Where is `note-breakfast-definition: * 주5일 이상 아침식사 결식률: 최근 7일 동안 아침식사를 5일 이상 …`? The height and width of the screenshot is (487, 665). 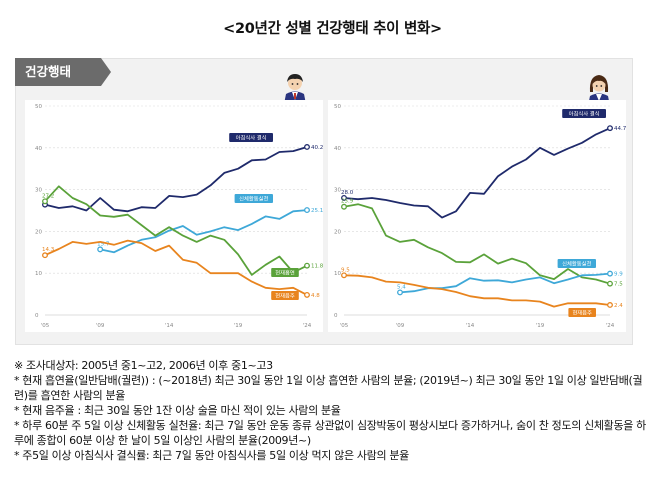 note-breakfast-definition: * 주5일 이상 아침식사 결식률: 최근 7일 동안 아침식사를 5일 이상 … is located at coordinates (211, 455).